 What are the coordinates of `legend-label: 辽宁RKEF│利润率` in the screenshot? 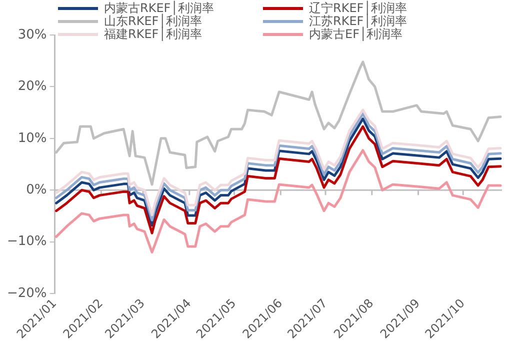 It's located at (358, 8).